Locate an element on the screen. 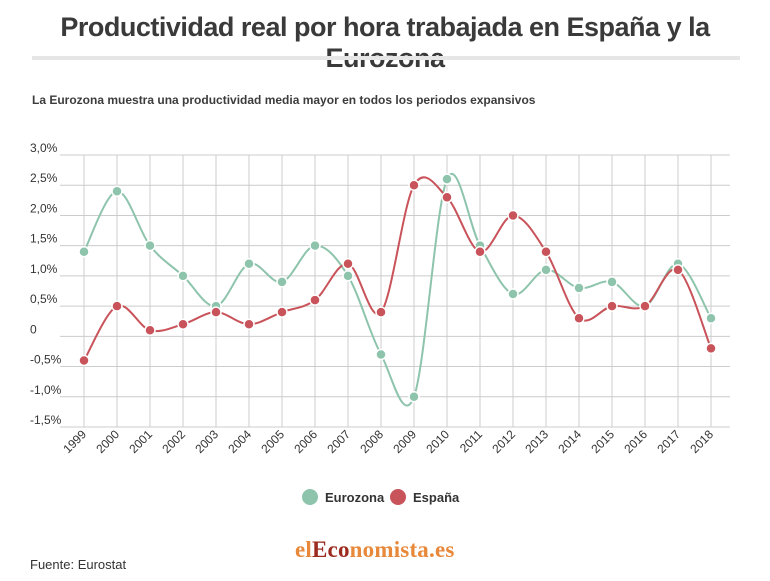  x-tick-label: 2006 is located at coordinates (305, 441).